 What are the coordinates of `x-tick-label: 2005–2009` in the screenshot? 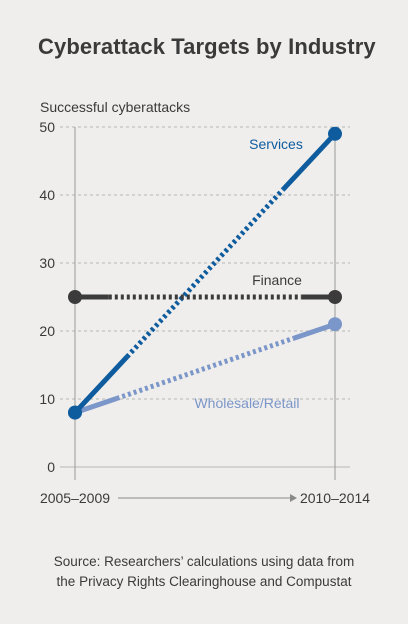 It's located at (75, 498).